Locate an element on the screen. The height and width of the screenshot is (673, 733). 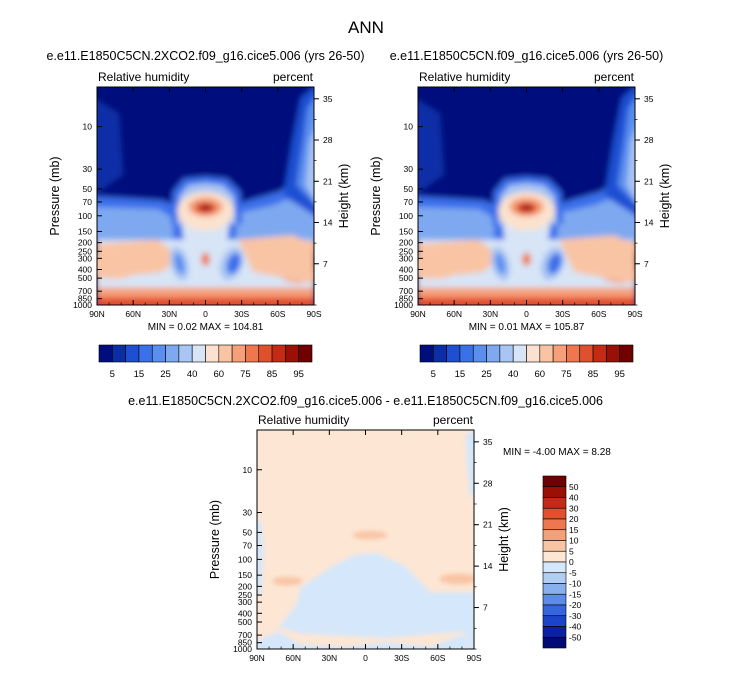
right-colorbar-label: 25 is located at coordinates (486, 374).